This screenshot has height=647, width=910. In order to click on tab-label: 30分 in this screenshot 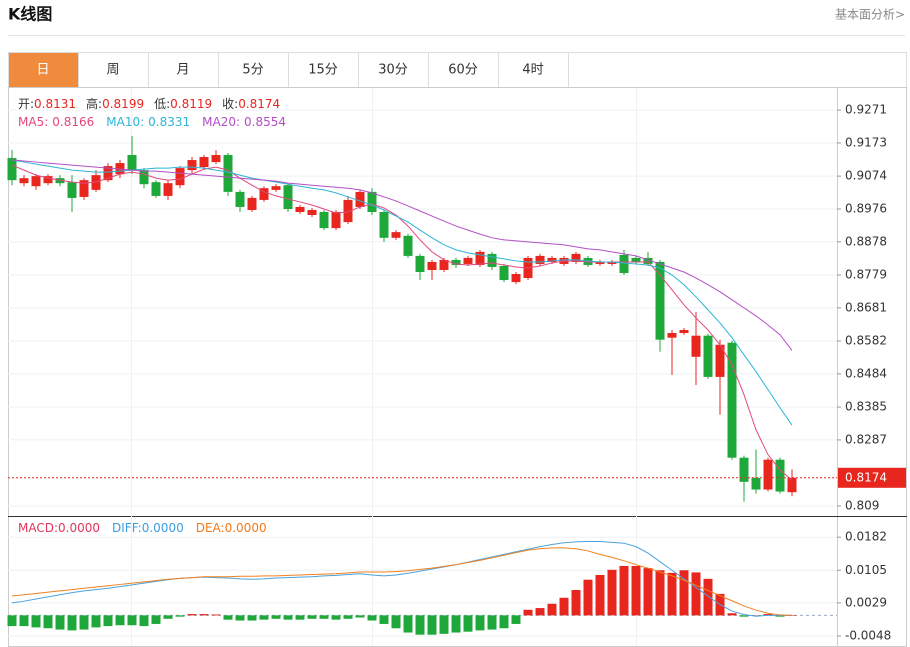, I will do `click(393, 70)`.